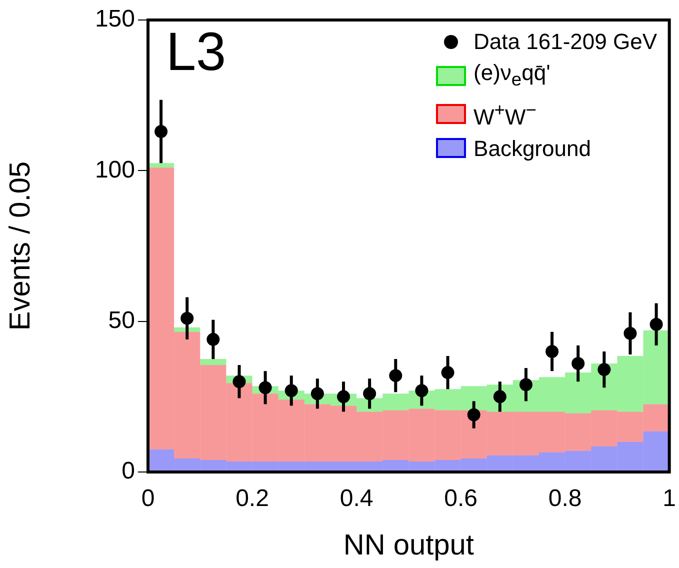 The height and width of the screenshot is (568, 679). Describe the element at coordinates (114, 19) in the screenshot. I see `y-tick-label: 150` at that location.